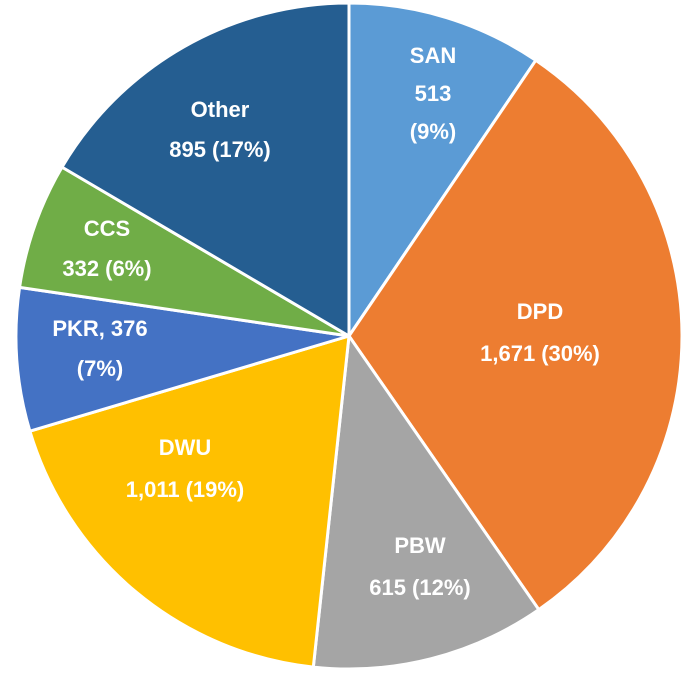 This screenshot has width=682, height=673. I want to click on data-label: PBW, so click(420, 545).